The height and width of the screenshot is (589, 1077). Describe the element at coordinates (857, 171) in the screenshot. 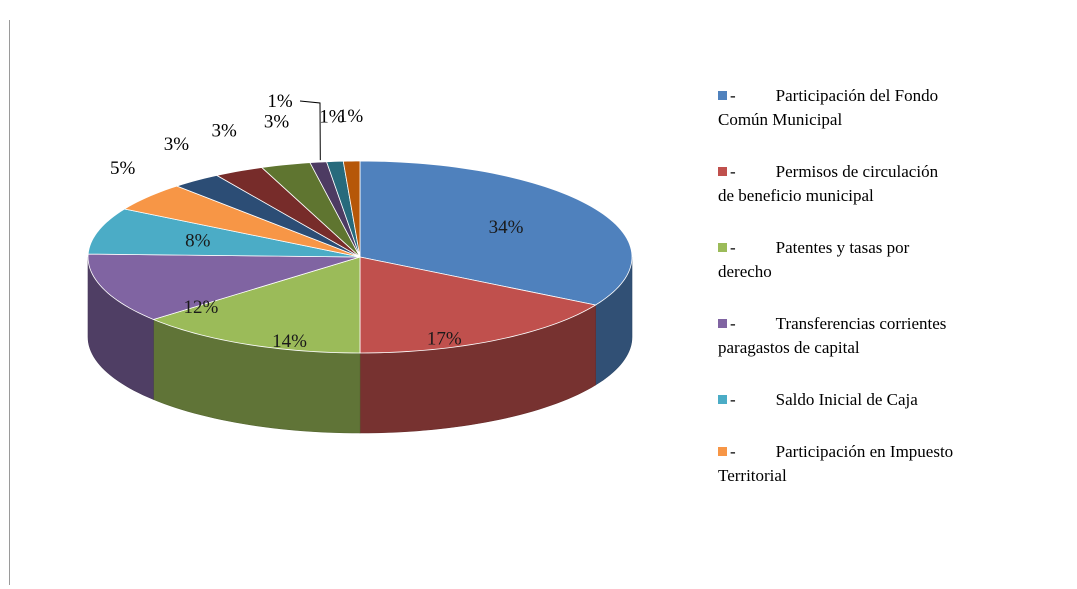

I see `legend-label: Permisos de circulación` at that location.